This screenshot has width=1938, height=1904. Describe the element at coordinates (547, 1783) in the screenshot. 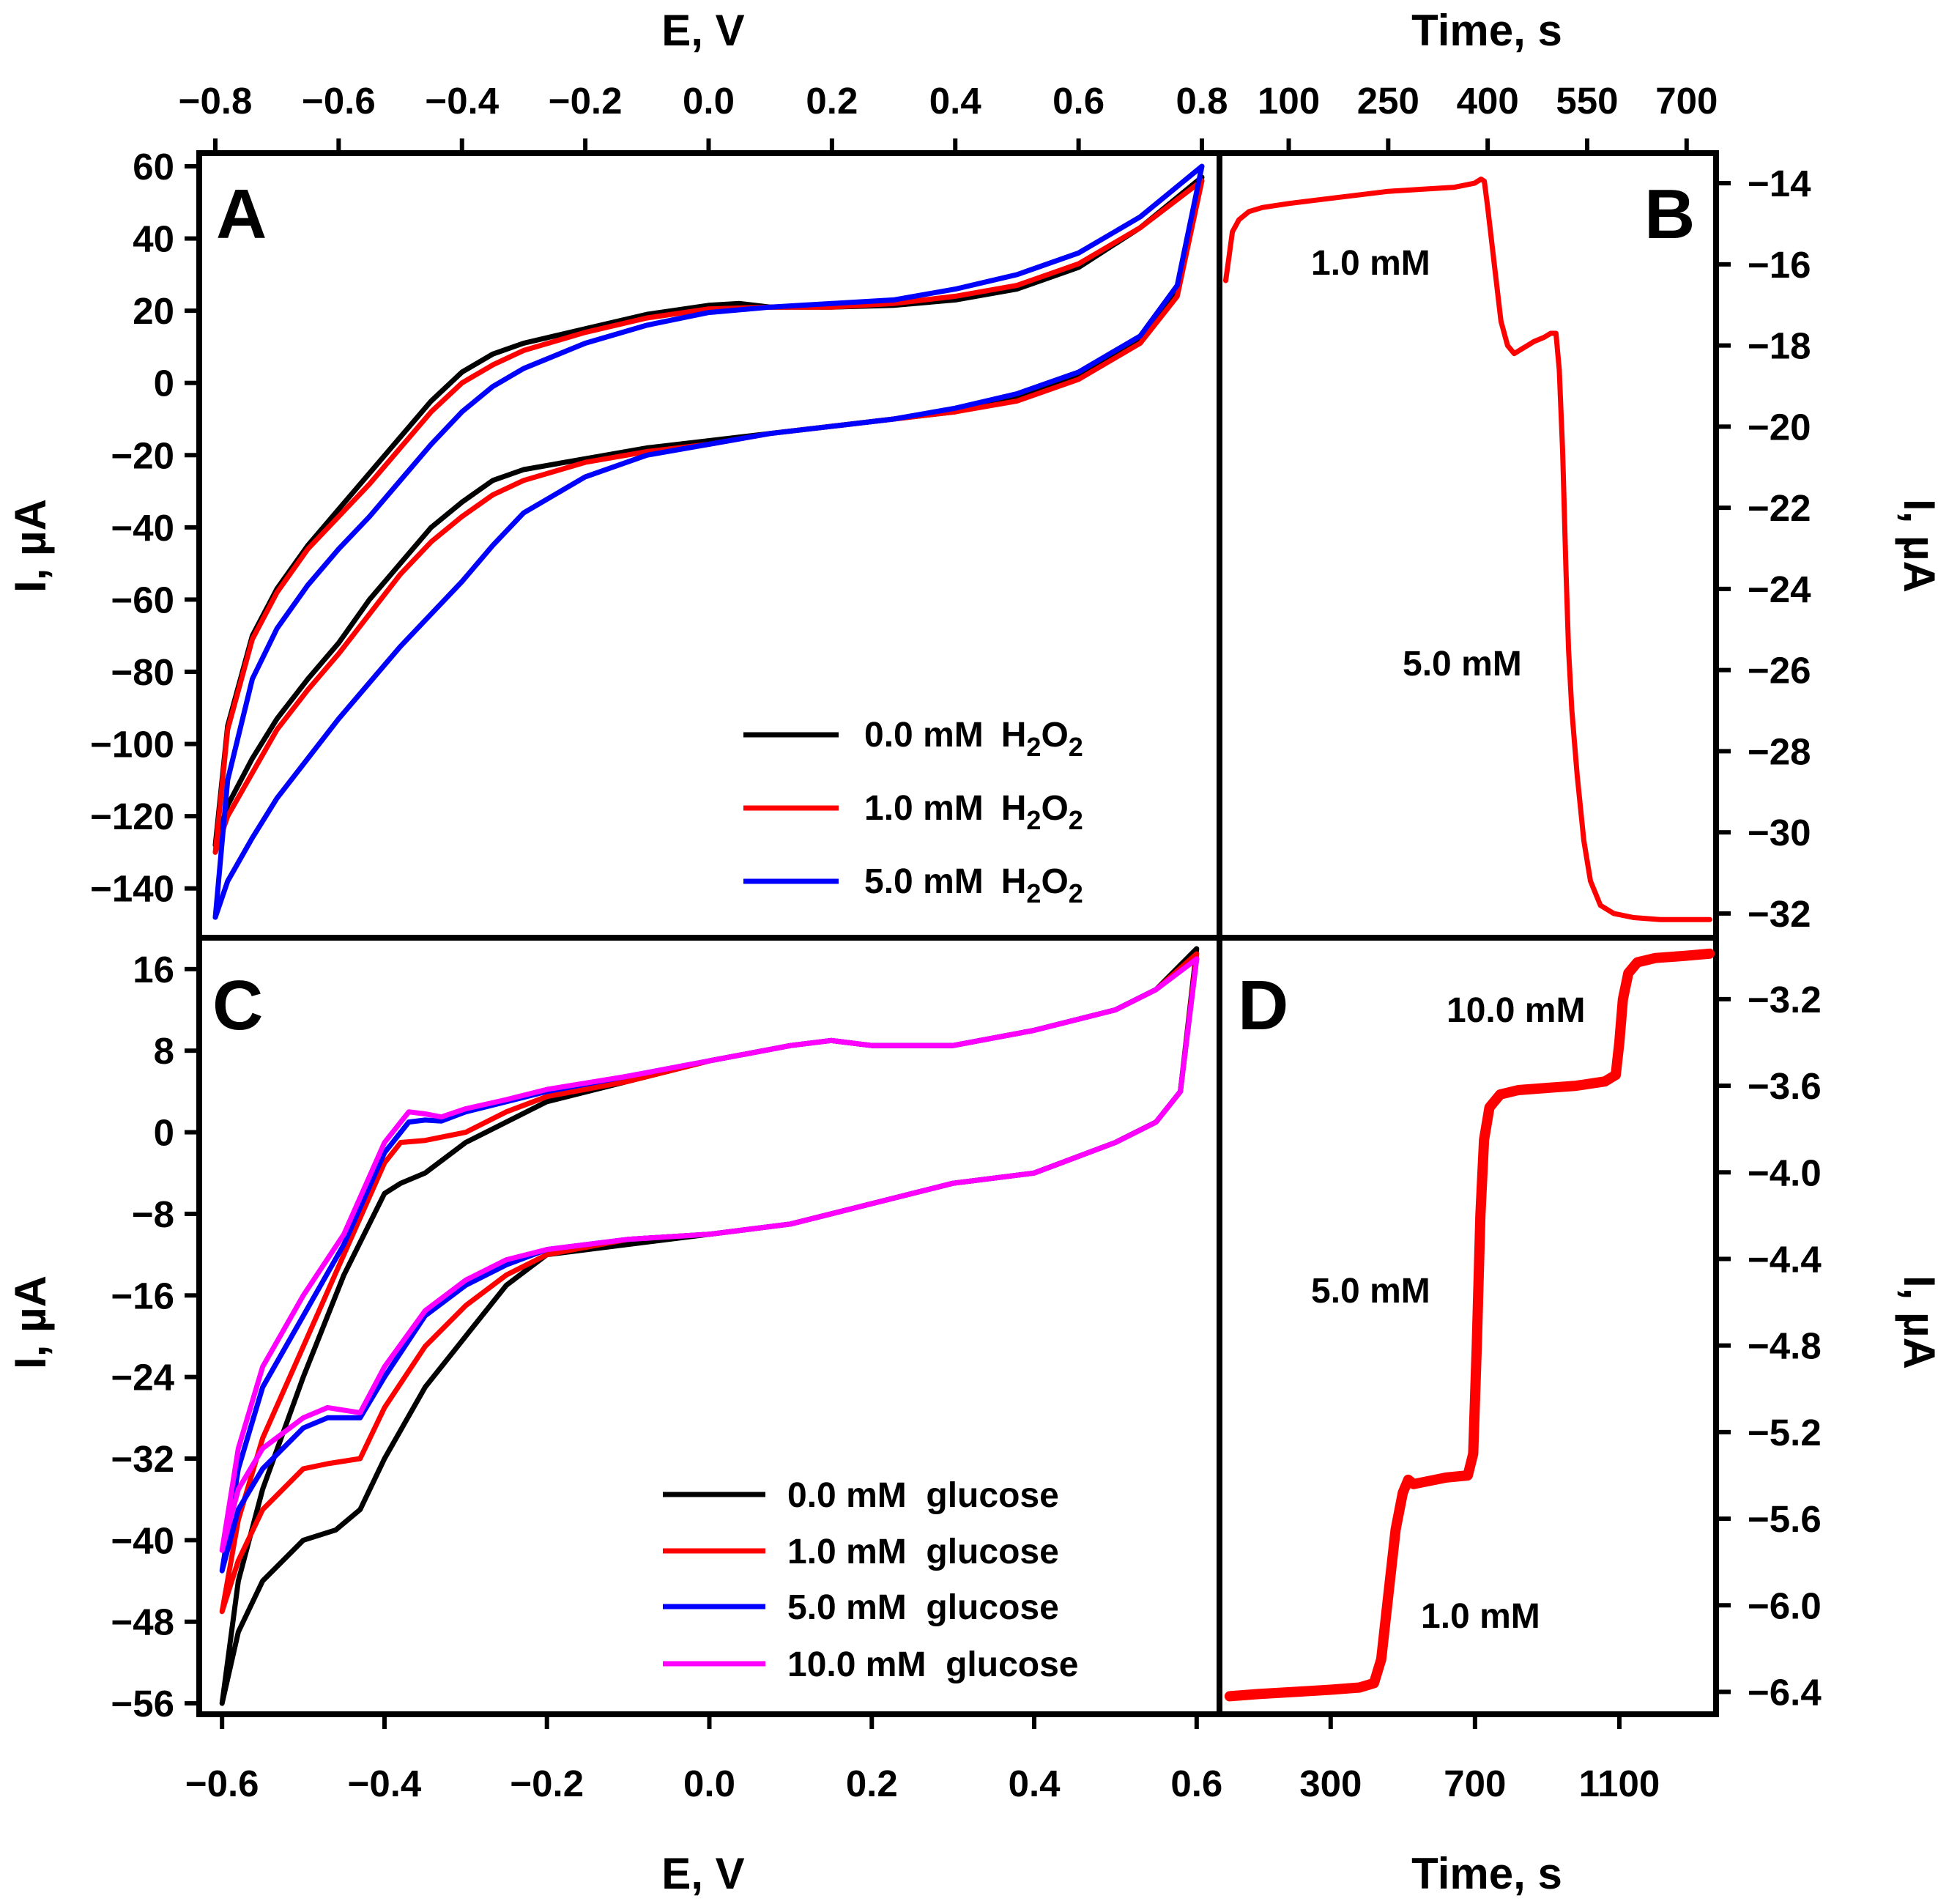

I see `panel-c-x-tick-label-2: −0.2` at that location.